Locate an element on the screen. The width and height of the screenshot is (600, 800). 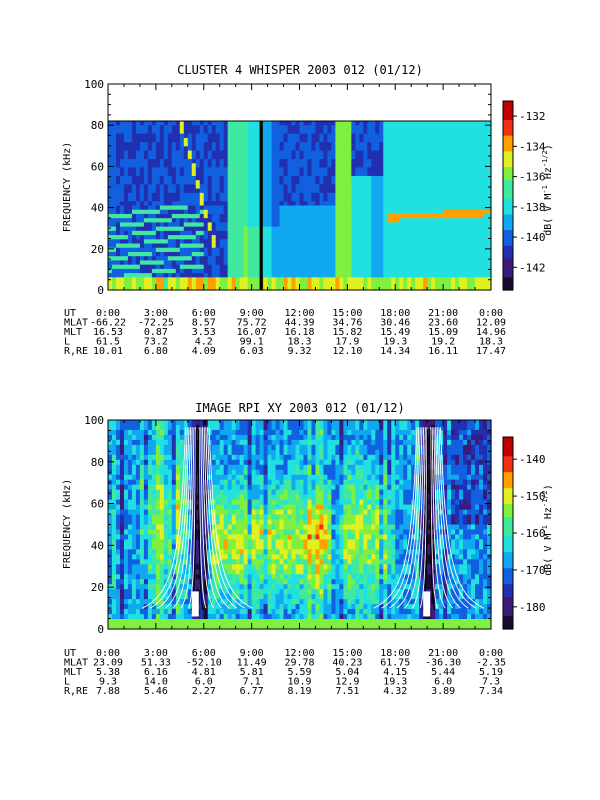
y-tick-label: 20 is located at coordinates (97, 249).